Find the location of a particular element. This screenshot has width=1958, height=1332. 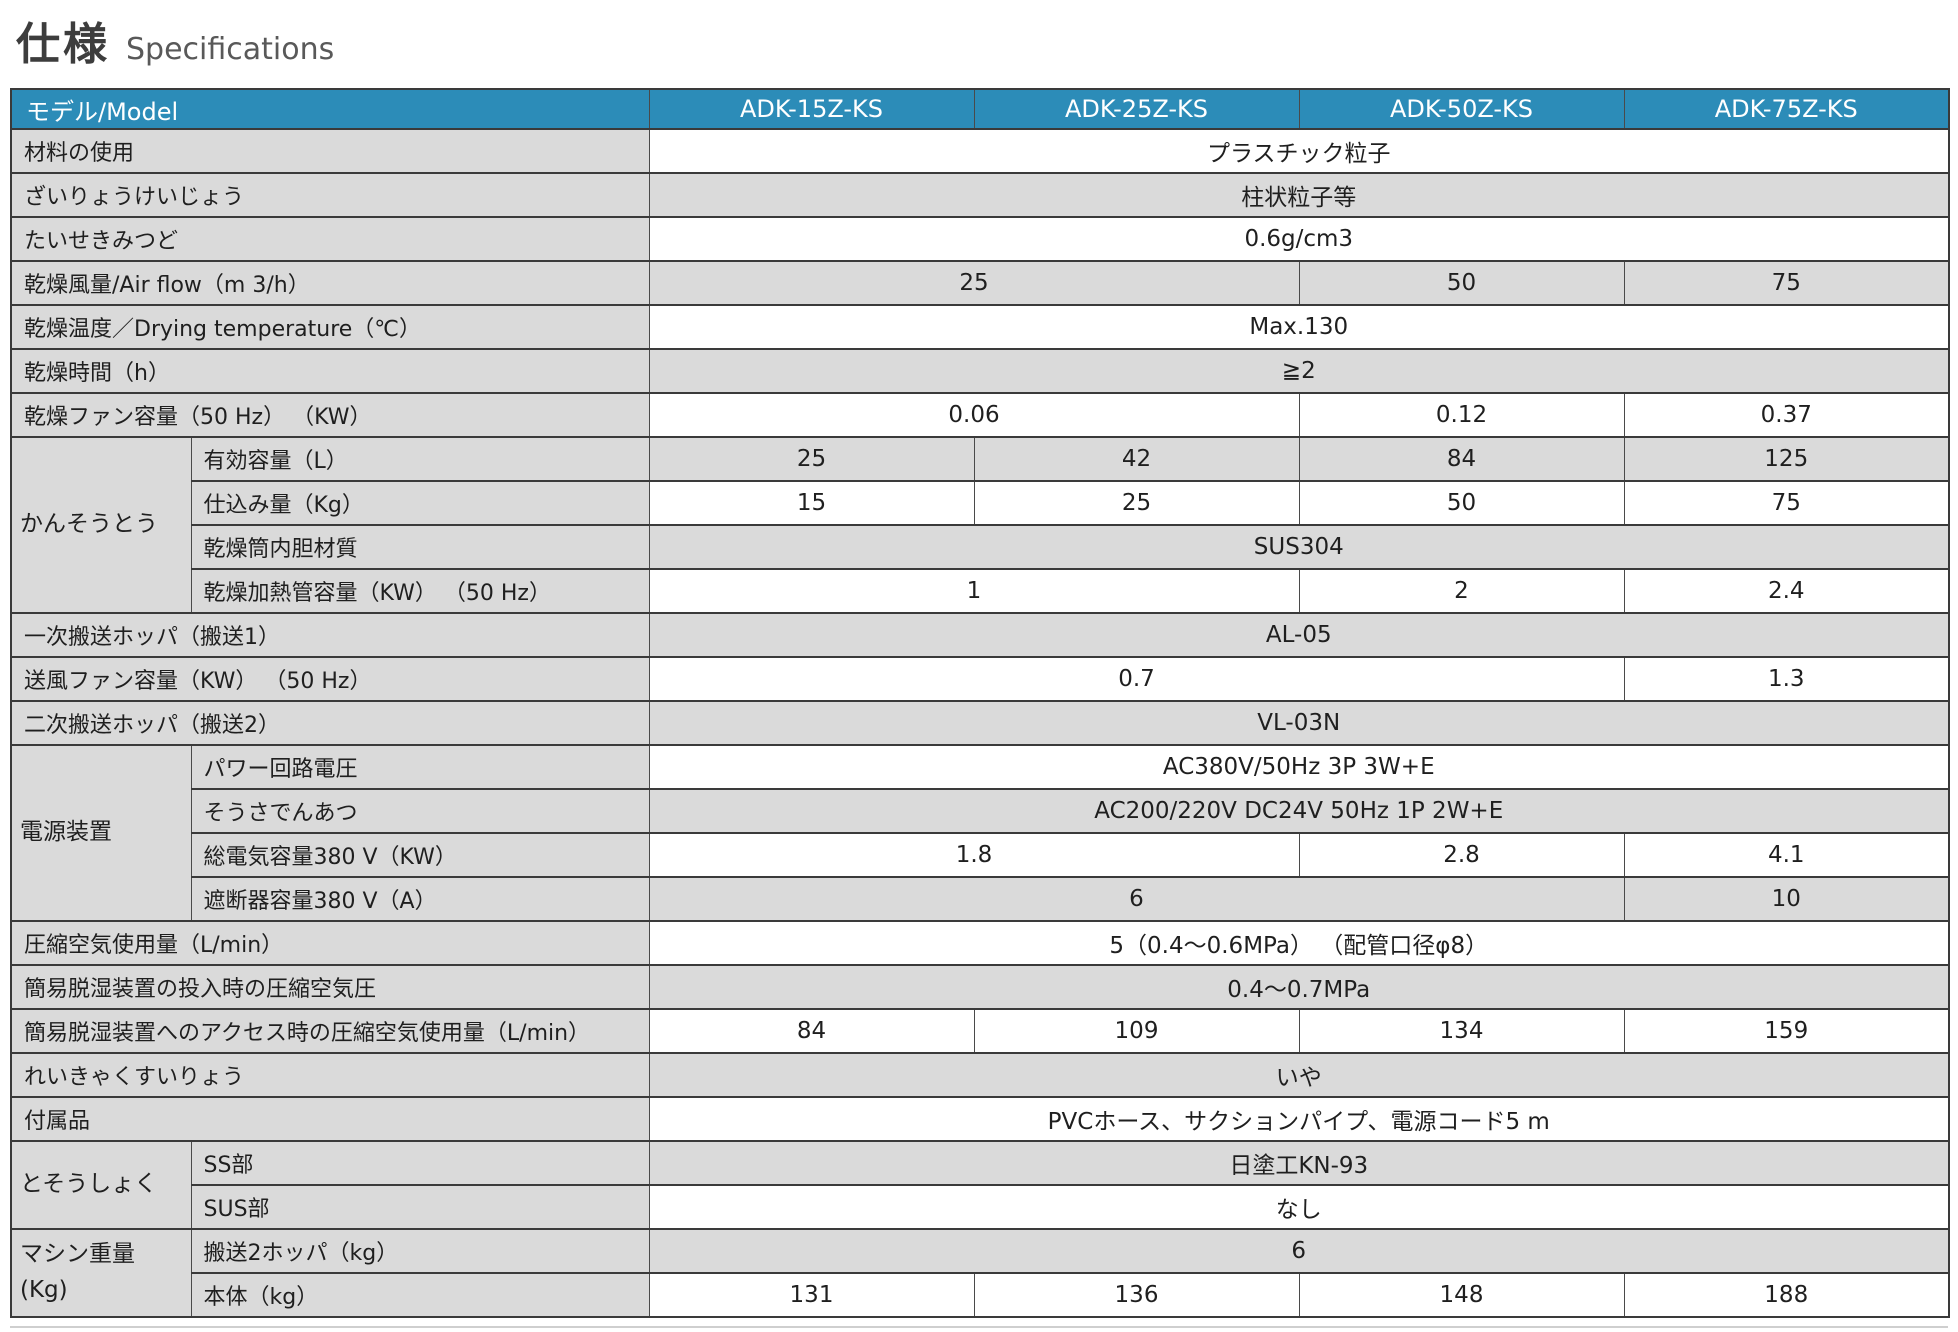

table-row: そうさでんあつ AC200/220V DC24V 50Hz 1P 2W+E is located at coordinates (980, 811).